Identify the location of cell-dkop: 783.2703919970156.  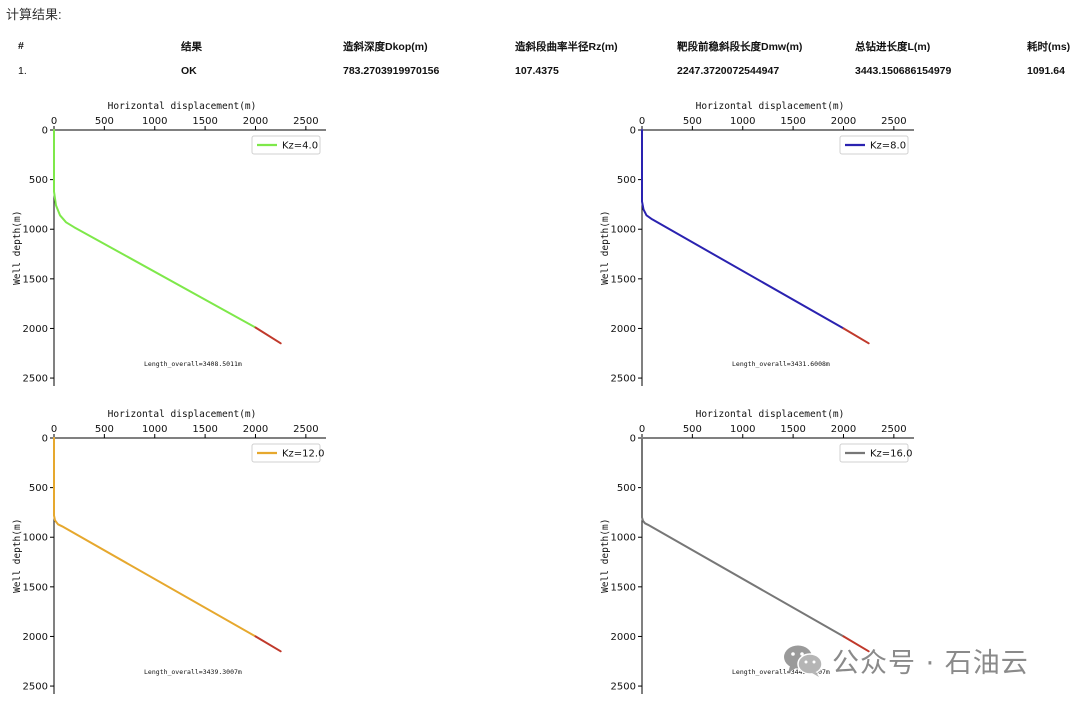
(391, 71).